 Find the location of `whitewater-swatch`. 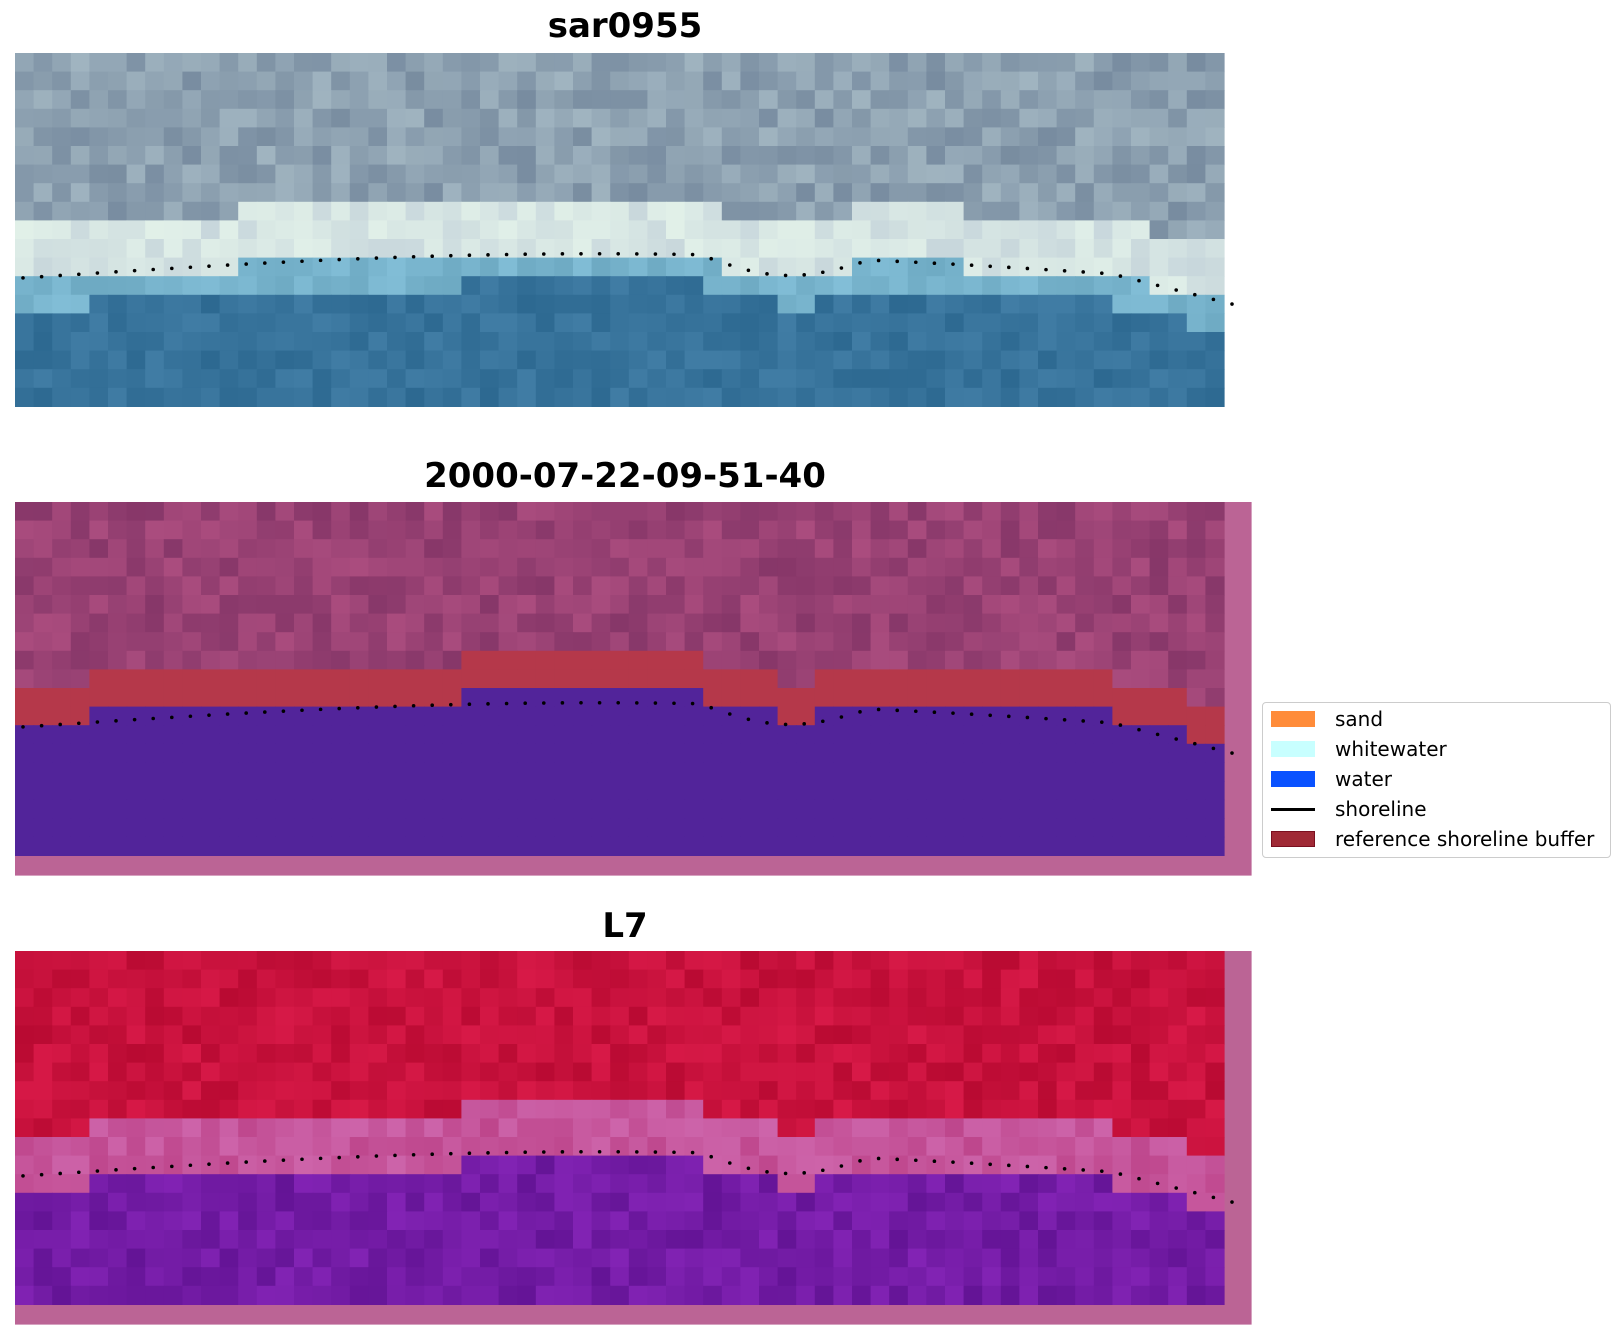

whitewater-swatch is located at coordinates (1293, 749).